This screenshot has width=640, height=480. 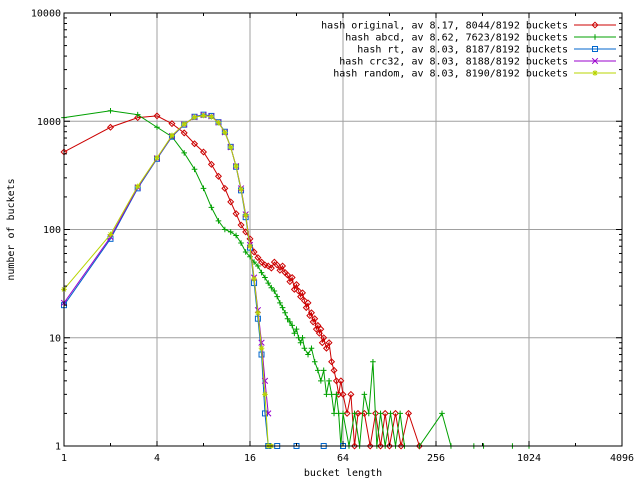 What do you see at coordinates (52, 230) in the screenshot?
I see `y-tick-label: 100` at bounding box center [52, 230].